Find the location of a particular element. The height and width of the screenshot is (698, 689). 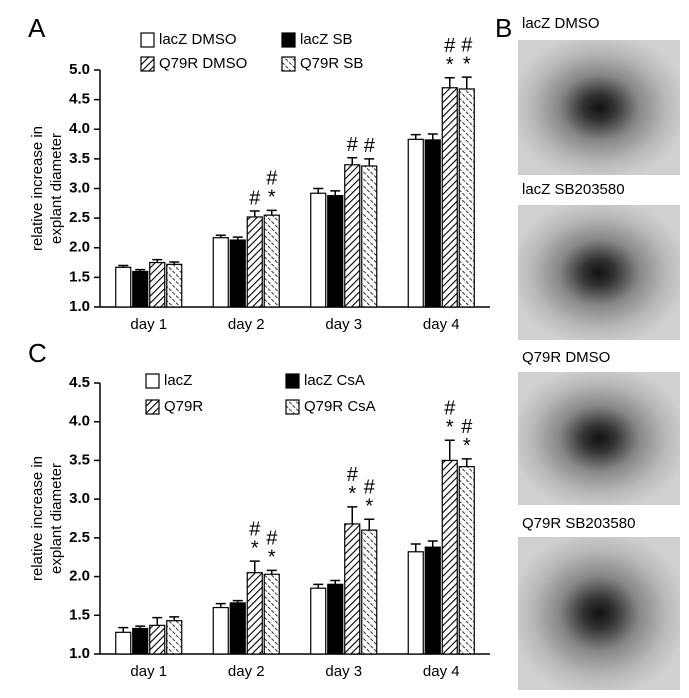

y-tick-label: 3.5 is located at coordinates (79, 459).